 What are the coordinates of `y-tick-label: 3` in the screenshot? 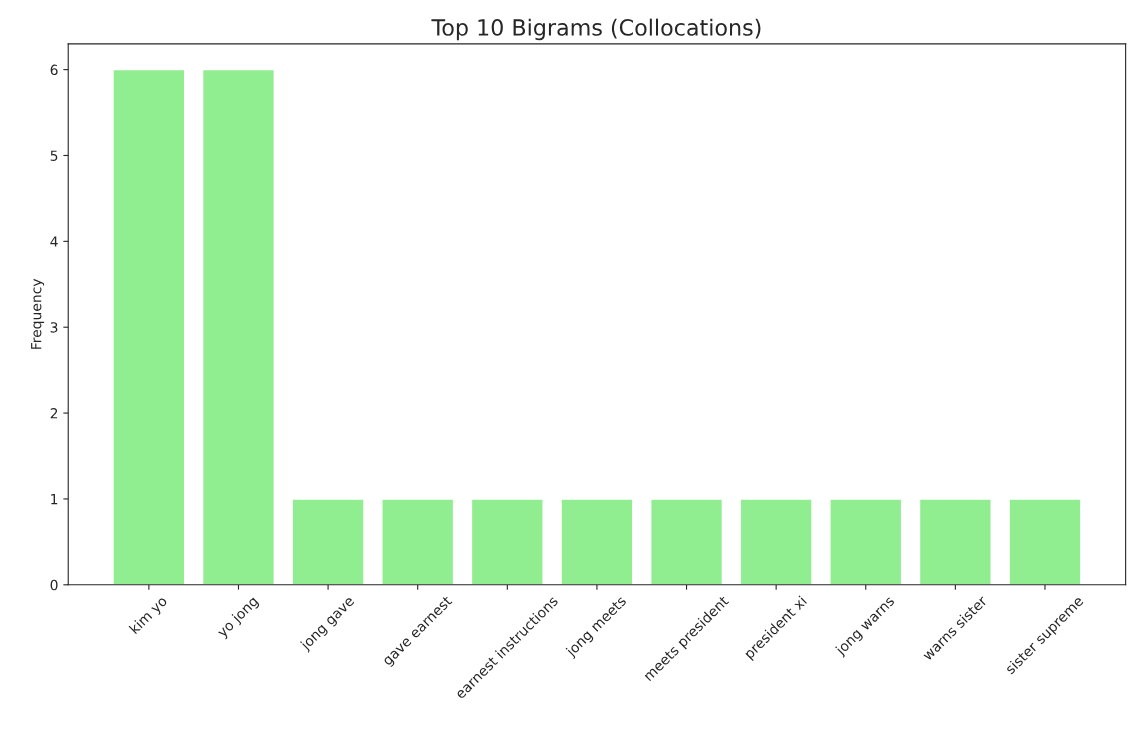 It's located at (54, 327).